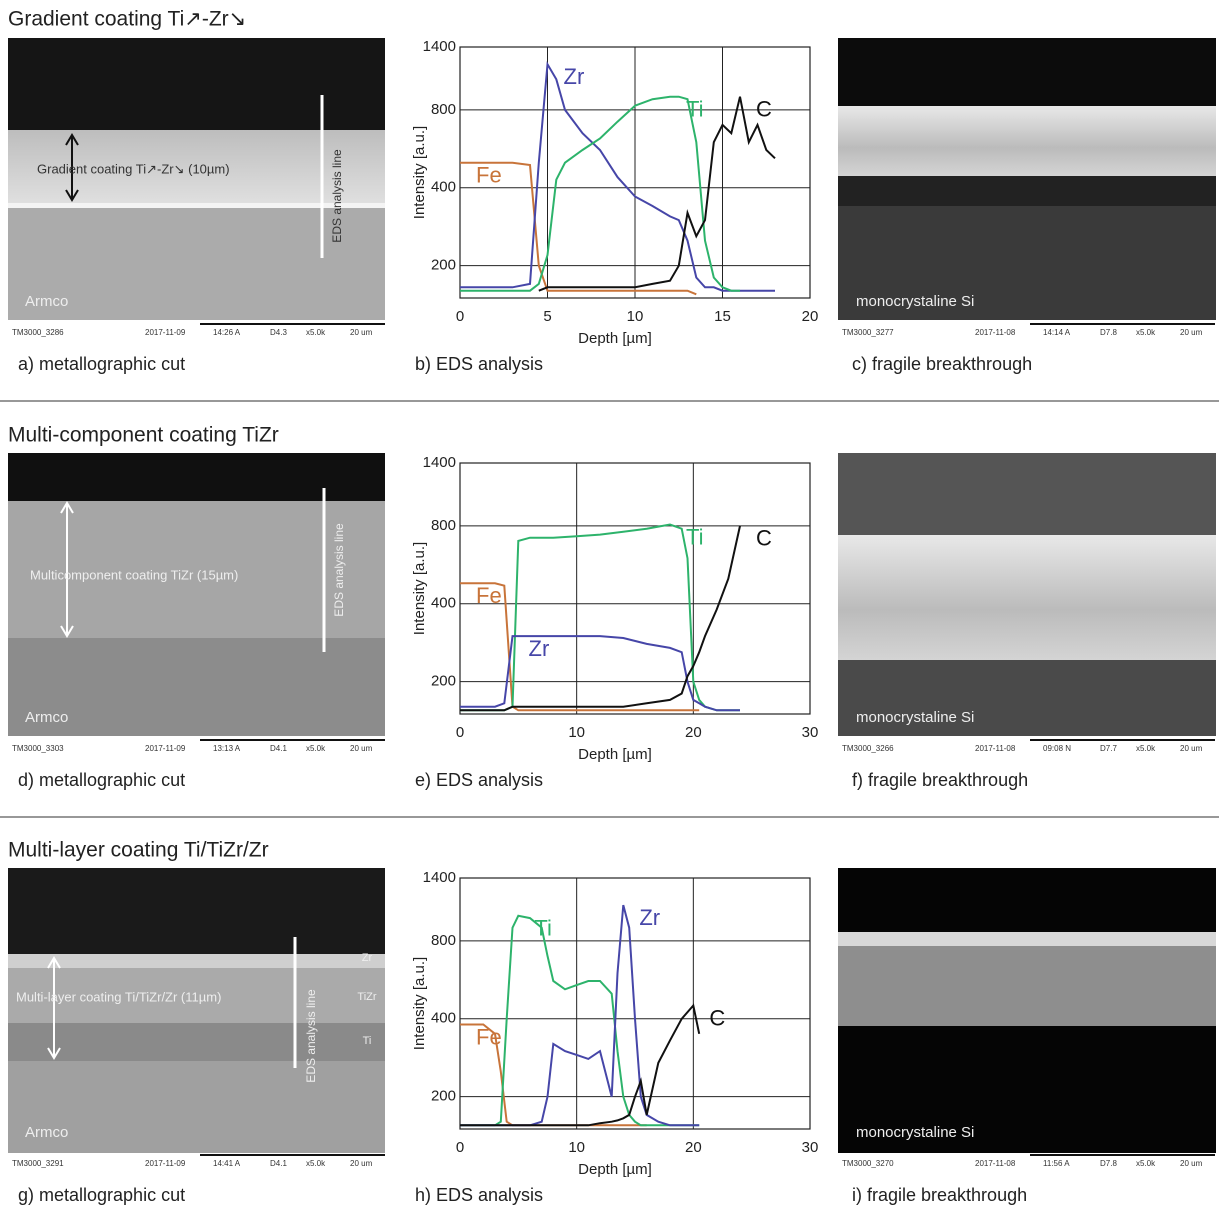 This screenshot has width=1219, height=1216. What do you see at coordinates (1108, 1163) in the screenshot?
I see `footer-text: D7.8` at bounding box center [1108, 1163].